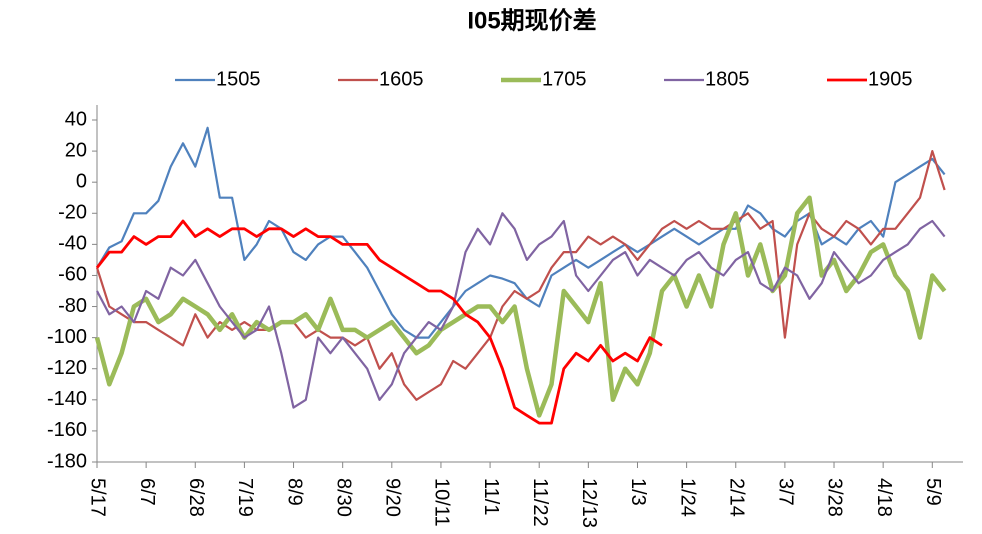 The width and height of the screenshot is (982, 534). I want to click on chart-title: I05期现价差, so click(531, 20).